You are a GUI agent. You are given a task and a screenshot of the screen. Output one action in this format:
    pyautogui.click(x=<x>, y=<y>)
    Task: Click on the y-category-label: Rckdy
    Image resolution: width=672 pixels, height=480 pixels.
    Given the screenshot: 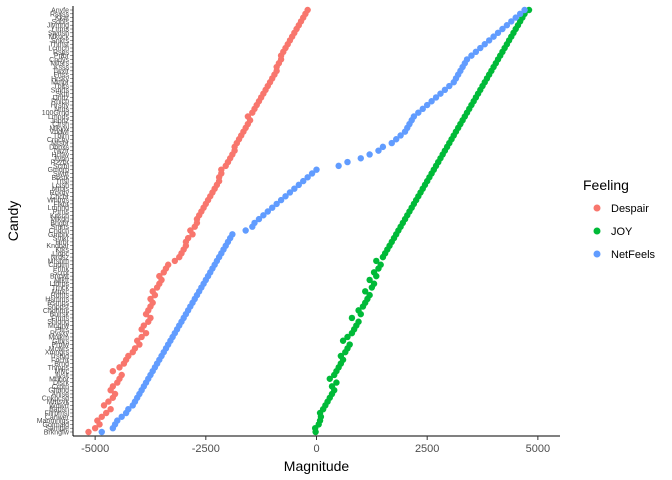 What is the action you would take?
    pyautogui.click(x=60, y=193)
    